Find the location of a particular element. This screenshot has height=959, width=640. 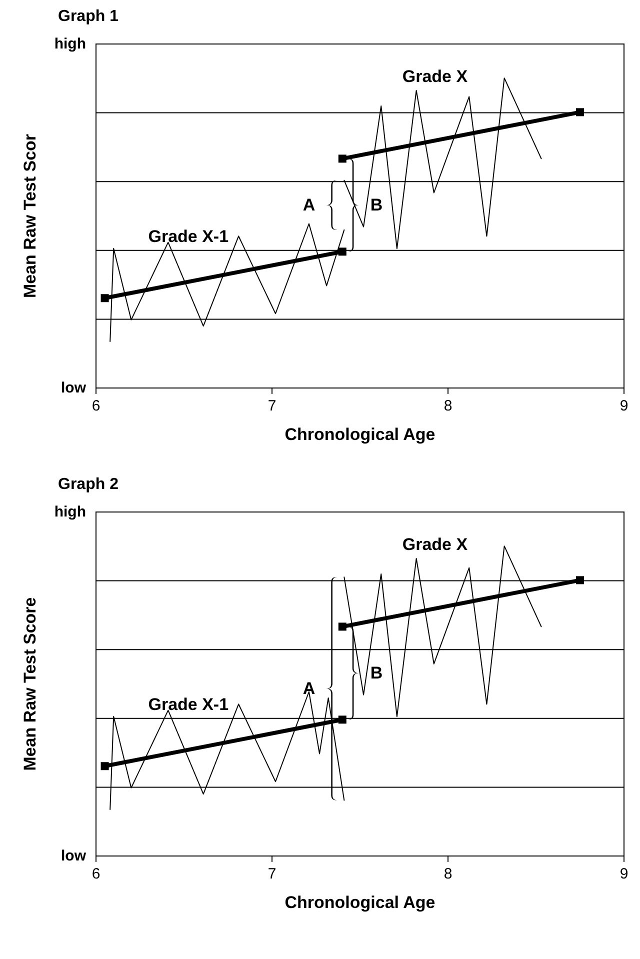

chart-title: Graph 2 is located at coordinates (88, 485).